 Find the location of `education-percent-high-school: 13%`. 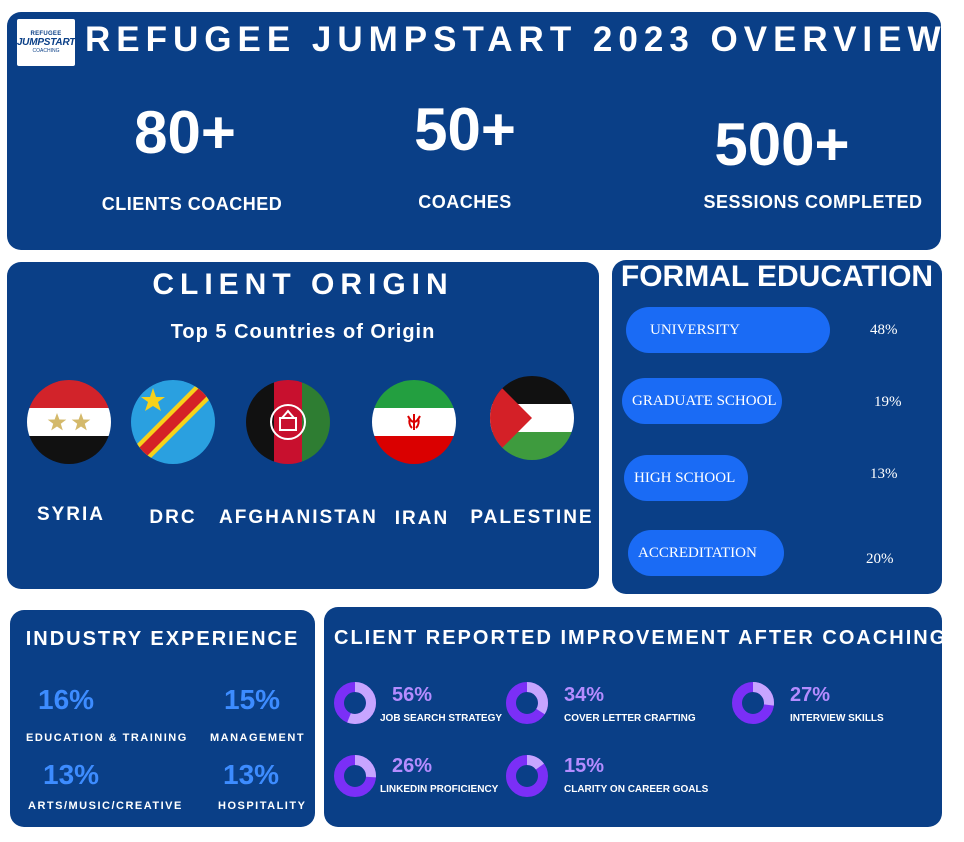

education-percent-high-school: 13% is located at coordinates (884, 474).